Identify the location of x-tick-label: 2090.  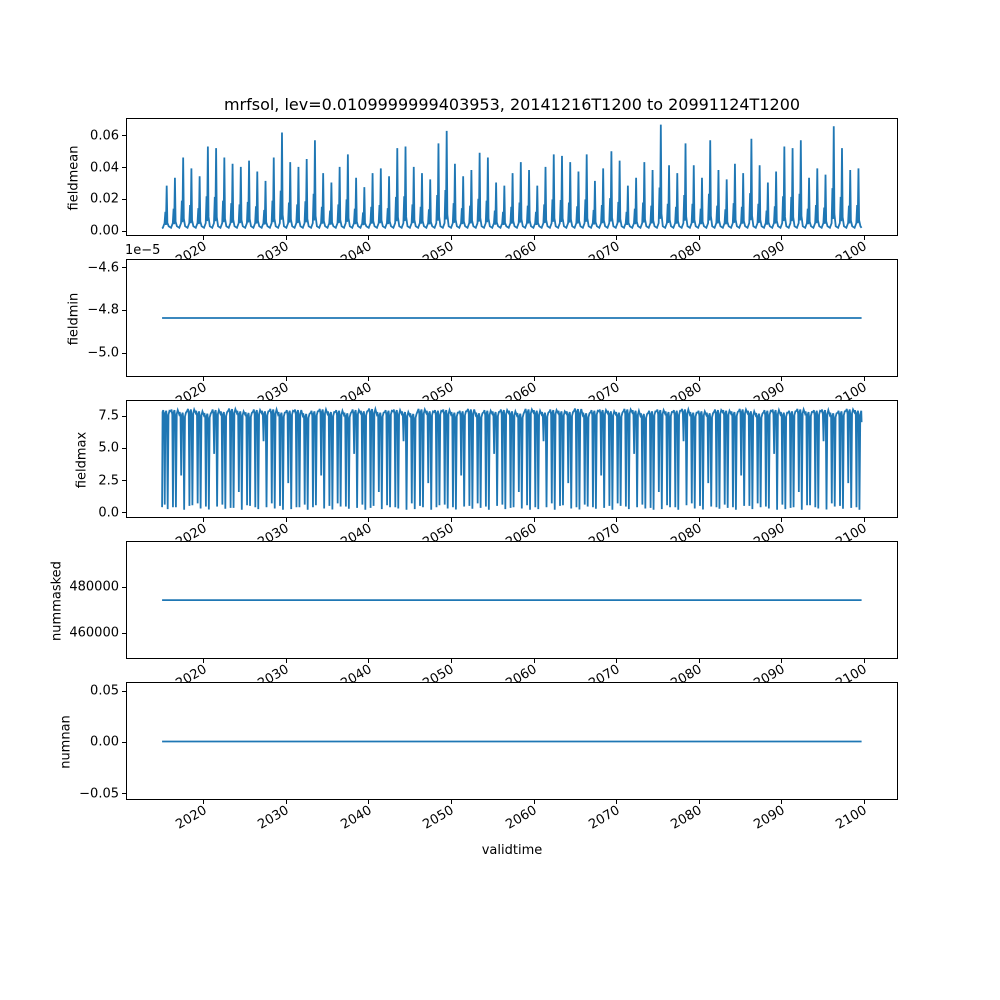
(769, 818).